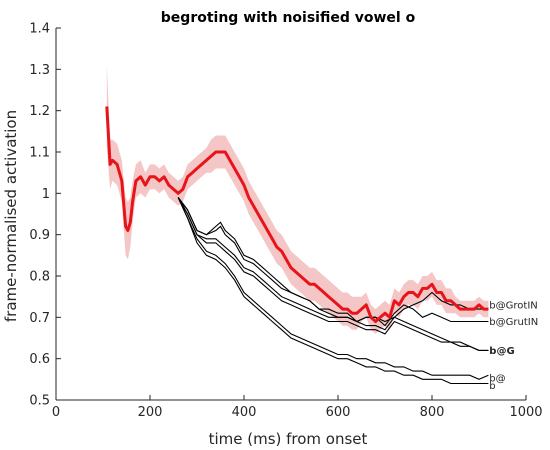 The height and width of the screenshot is (450, 550). What do you see at coordinates (39, 277) in the screenshot?
I see `y-tick-label: 0.8` at bounding box center [39, 277].